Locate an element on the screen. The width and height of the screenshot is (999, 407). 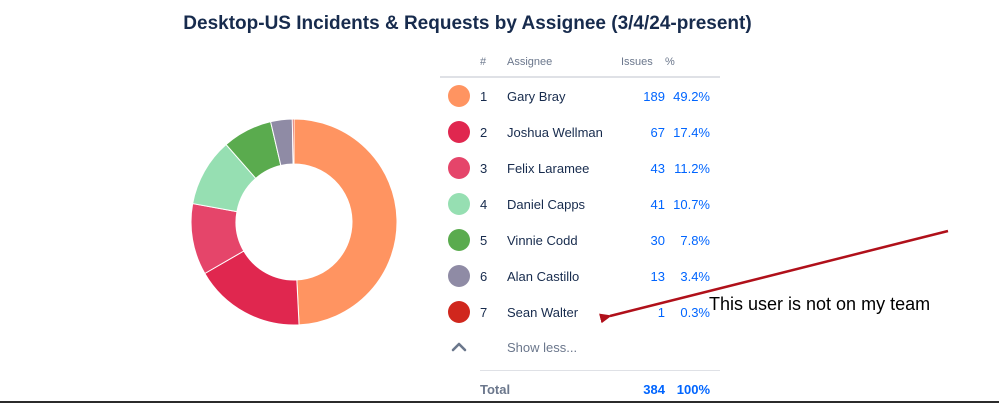
annotation-text: This user is not on my team is located at coordinates (819, 304).